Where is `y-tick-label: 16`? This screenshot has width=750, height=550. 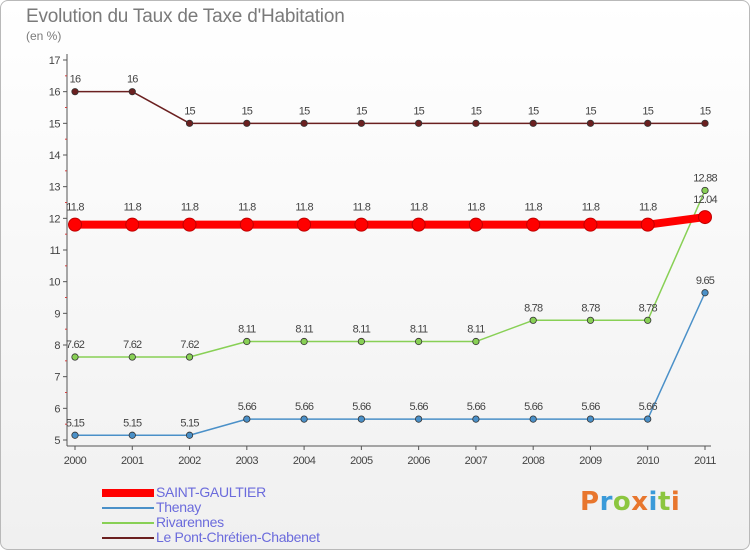
y-tick-label: 16 is located at coordinates (55, 93).